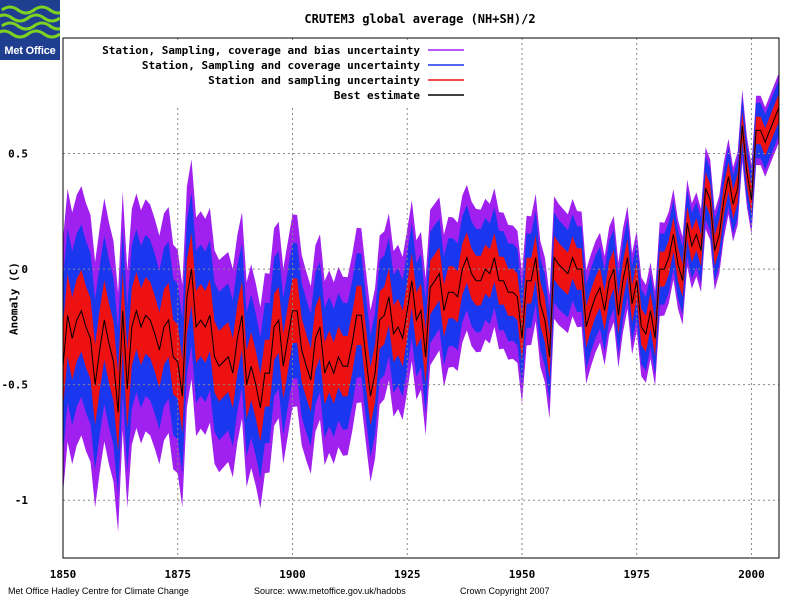 The width and height of the screenshot is (800, 600). What do you see at coordinates (314, 80) in the screenshot?
I see `legend-label: Station and sampling uncertainty` at bounding box center [314, 80].